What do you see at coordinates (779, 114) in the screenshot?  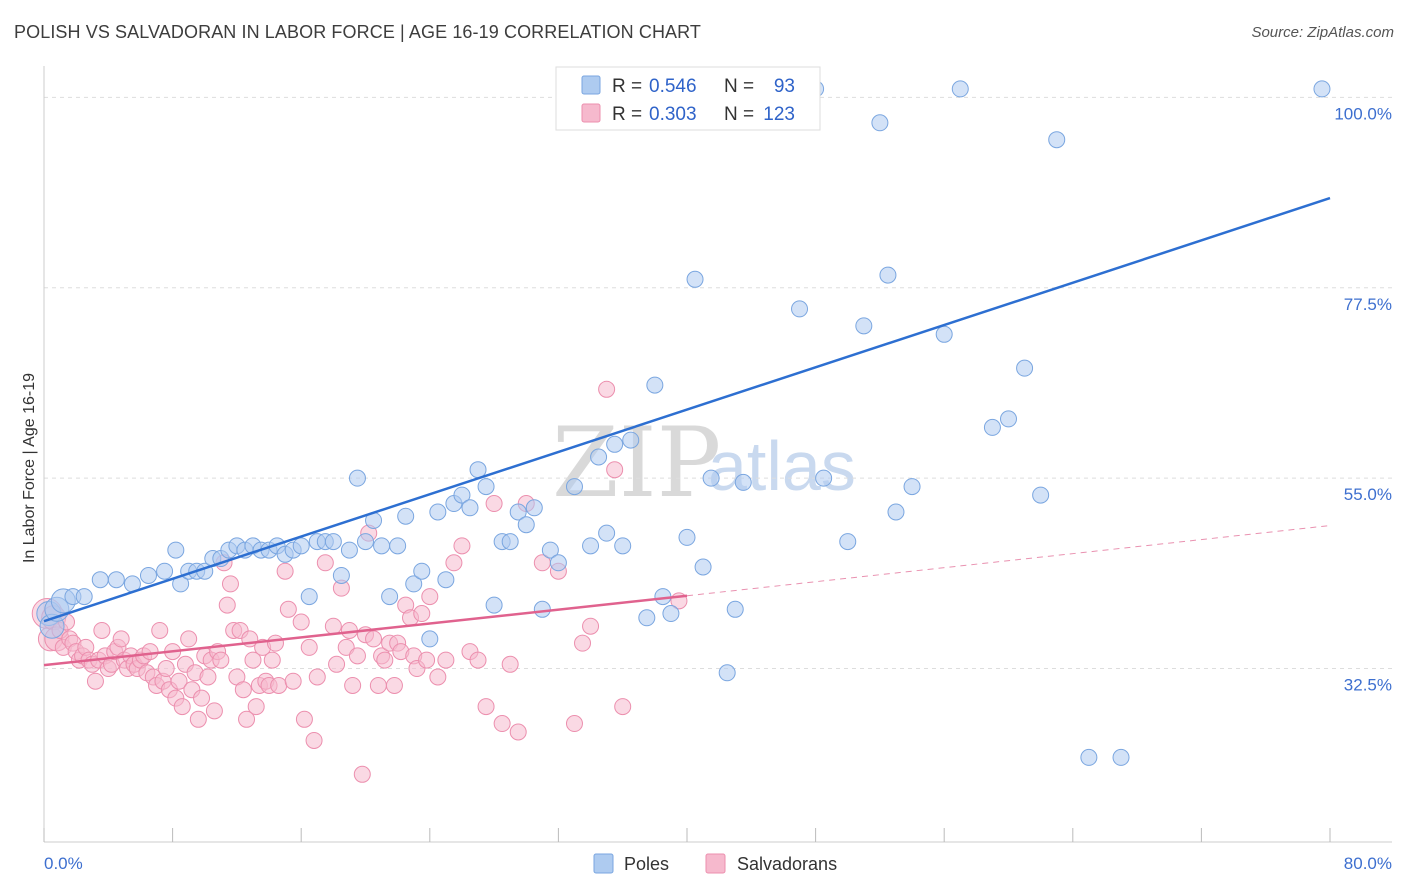 I see `legend-salvadorans-n-value: 123` at bounding box center [779, 114].